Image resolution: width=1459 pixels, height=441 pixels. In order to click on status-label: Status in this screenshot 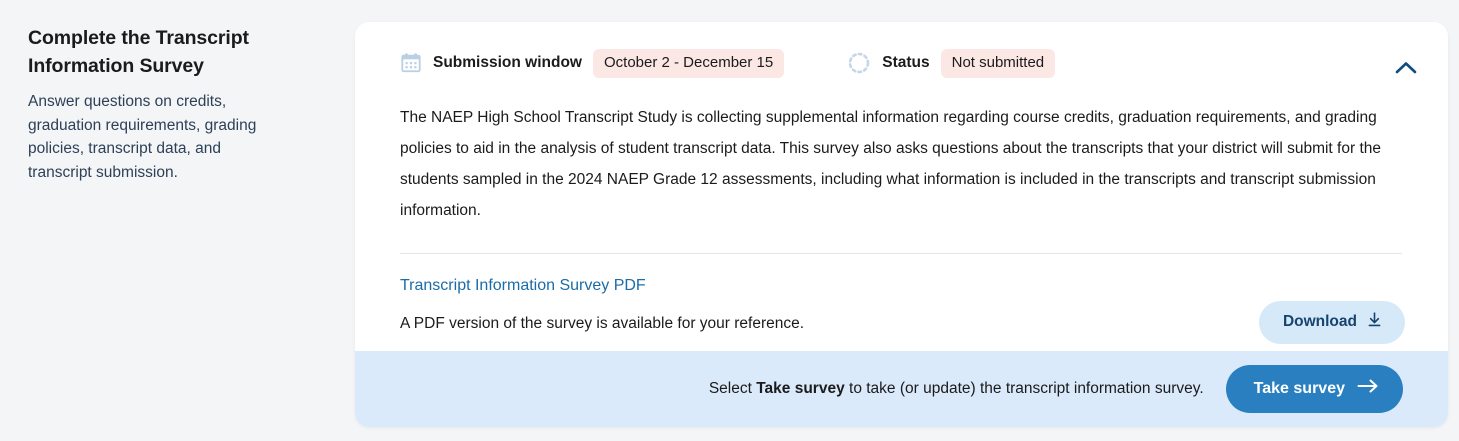, I will do `click(906, 62)`.